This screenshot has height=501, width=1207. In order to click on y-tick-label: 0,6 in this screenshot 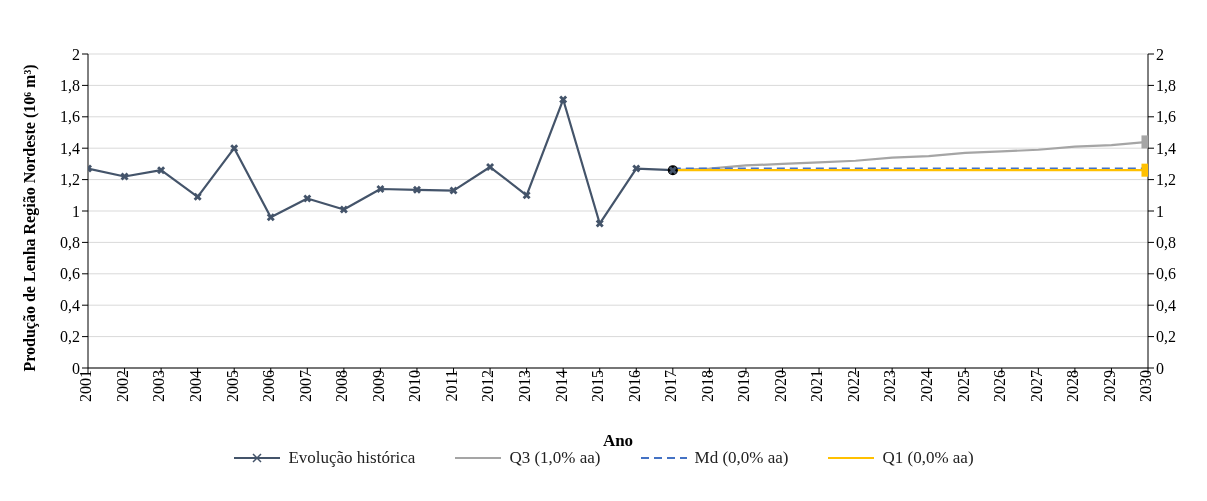, I will do `click(70, 274)`.